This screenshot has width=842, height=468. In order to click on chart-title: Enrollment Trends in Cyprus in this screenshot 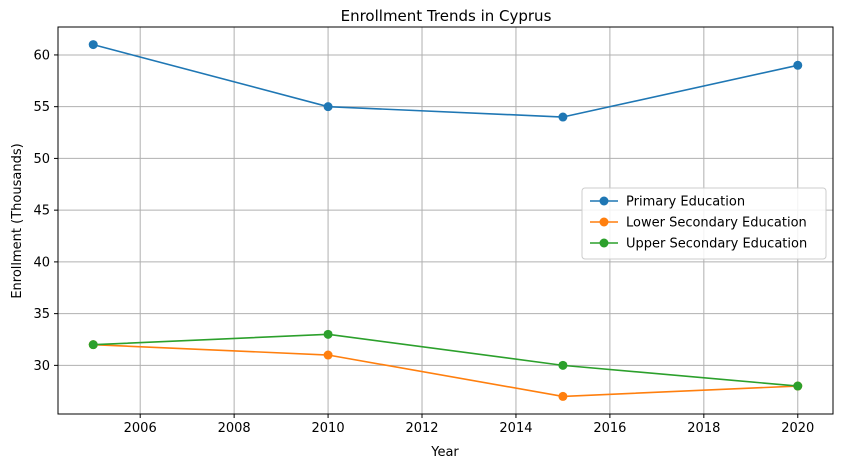, I will do `click(446, 16)`.